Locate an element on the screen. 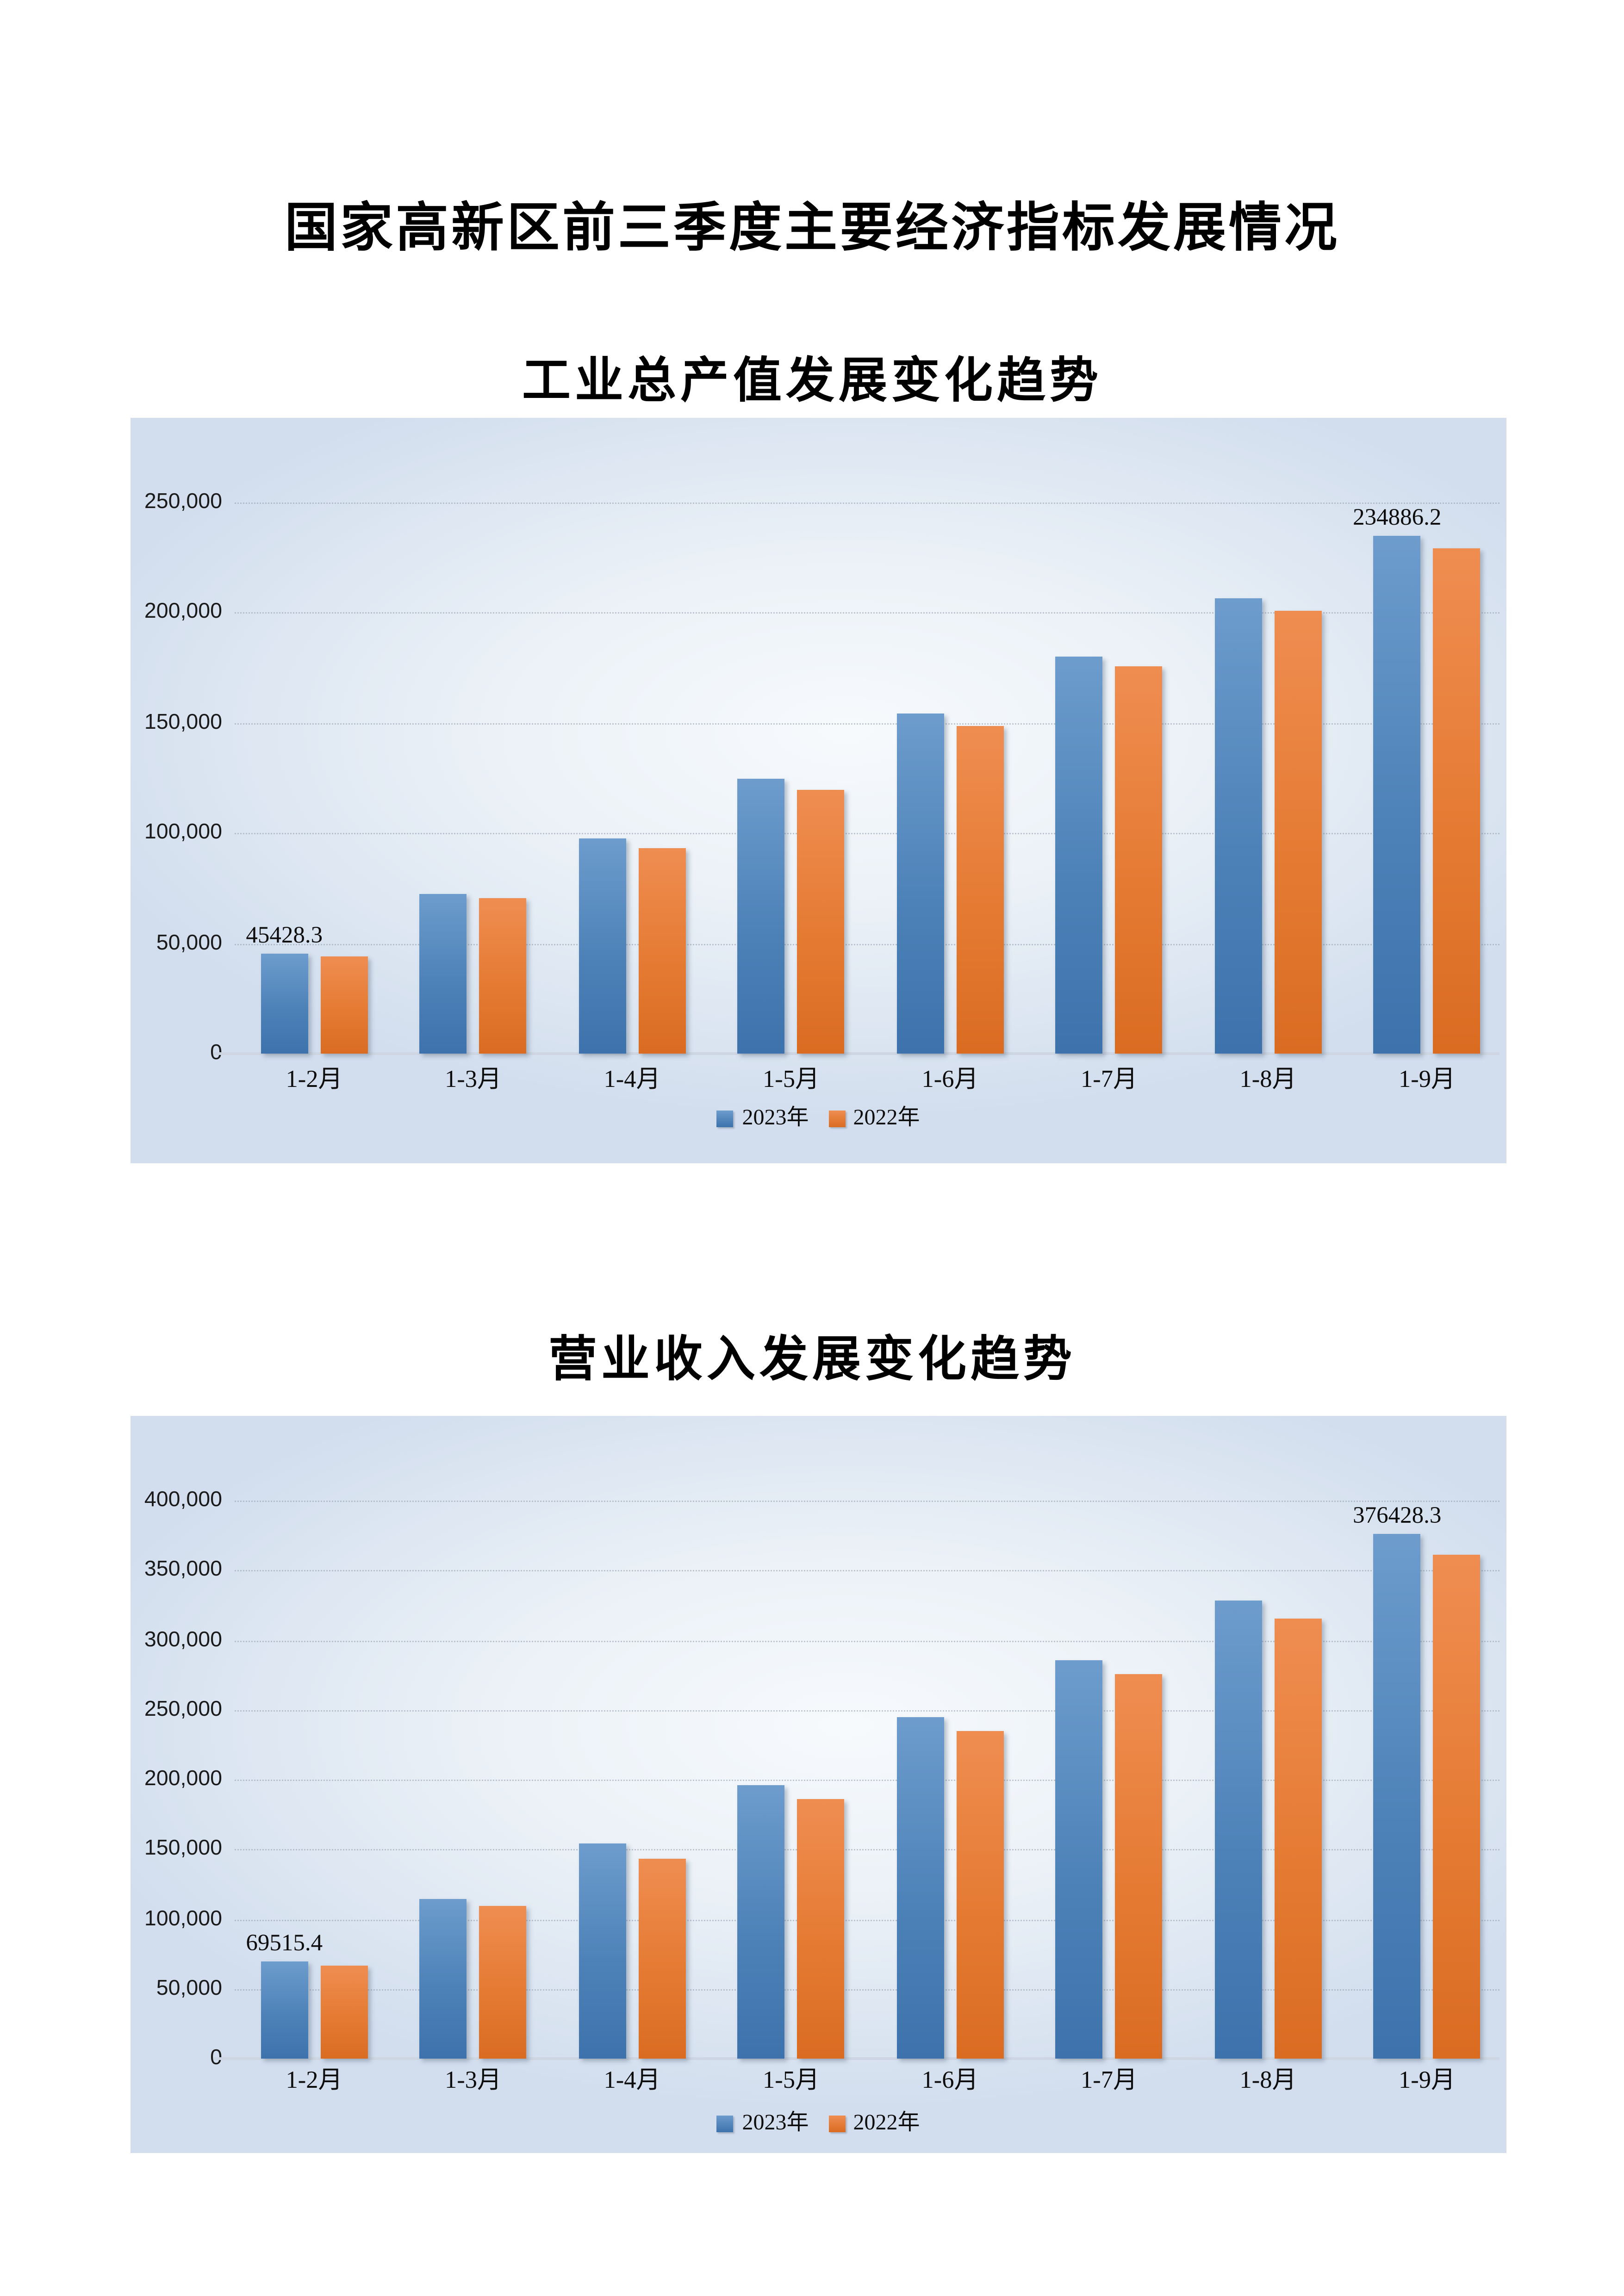 The image size is (1624, 2296). bar-2023年-1-5月 is located at coordinates (761, 1922).